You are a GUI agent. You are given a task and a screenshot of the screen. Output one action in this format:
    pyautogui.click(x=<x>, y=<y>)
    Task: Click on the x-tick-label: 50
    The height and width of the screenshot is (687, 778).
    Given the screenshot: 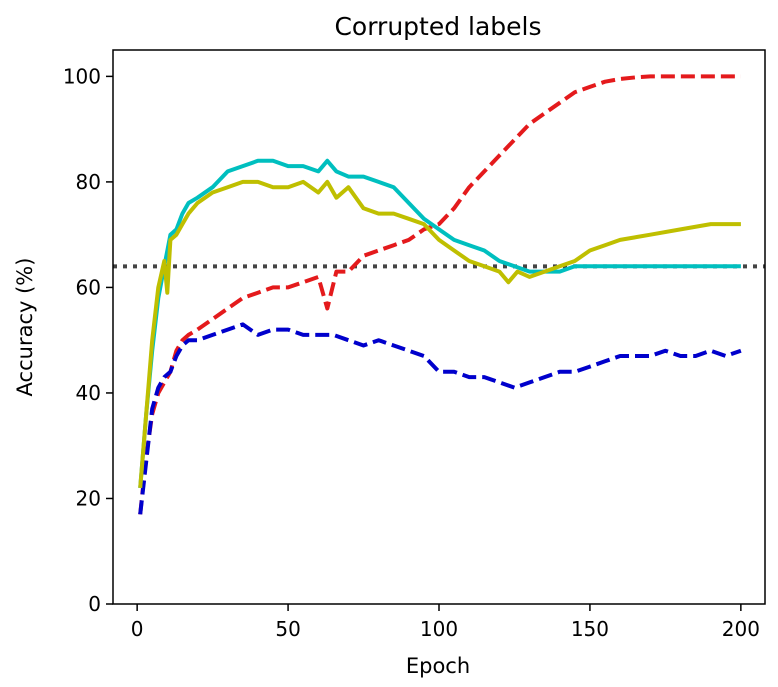 What is the action you would take?
    pyautogui.click(x=287, y=629)
    